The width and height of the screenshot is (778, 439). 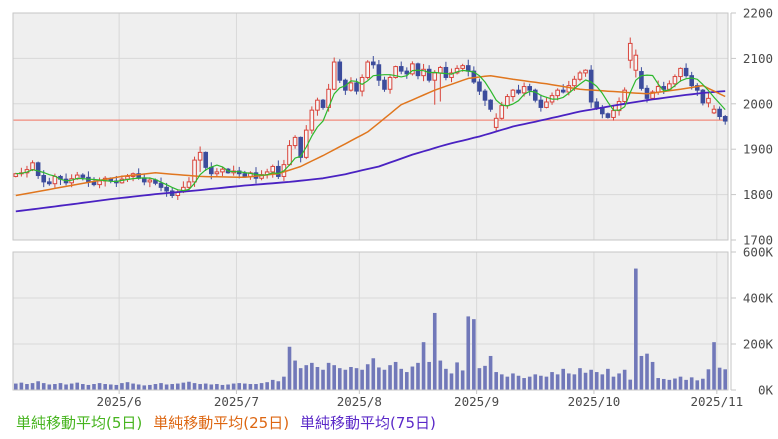 I want to click on axis-label: 2025/11, so click(x=716, y=401).